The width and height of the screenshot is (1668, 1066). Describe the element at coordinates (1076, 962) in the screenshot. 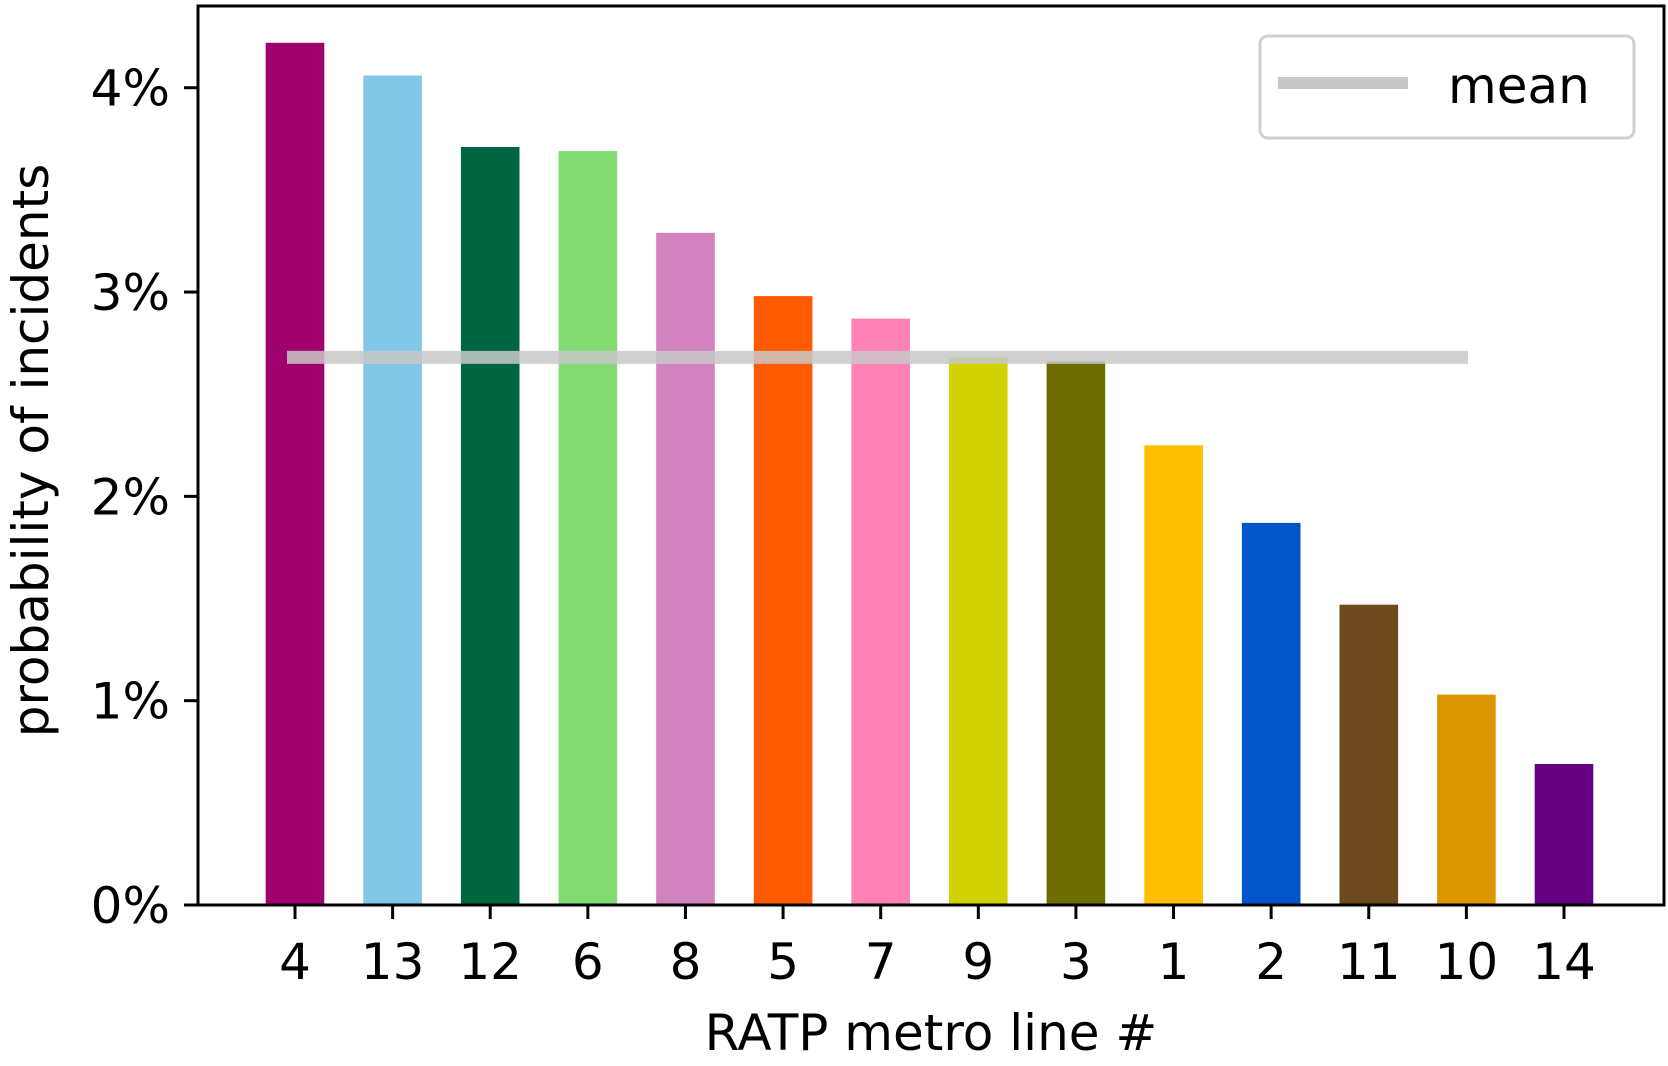

I see `x-tick-label: 3` at that location.